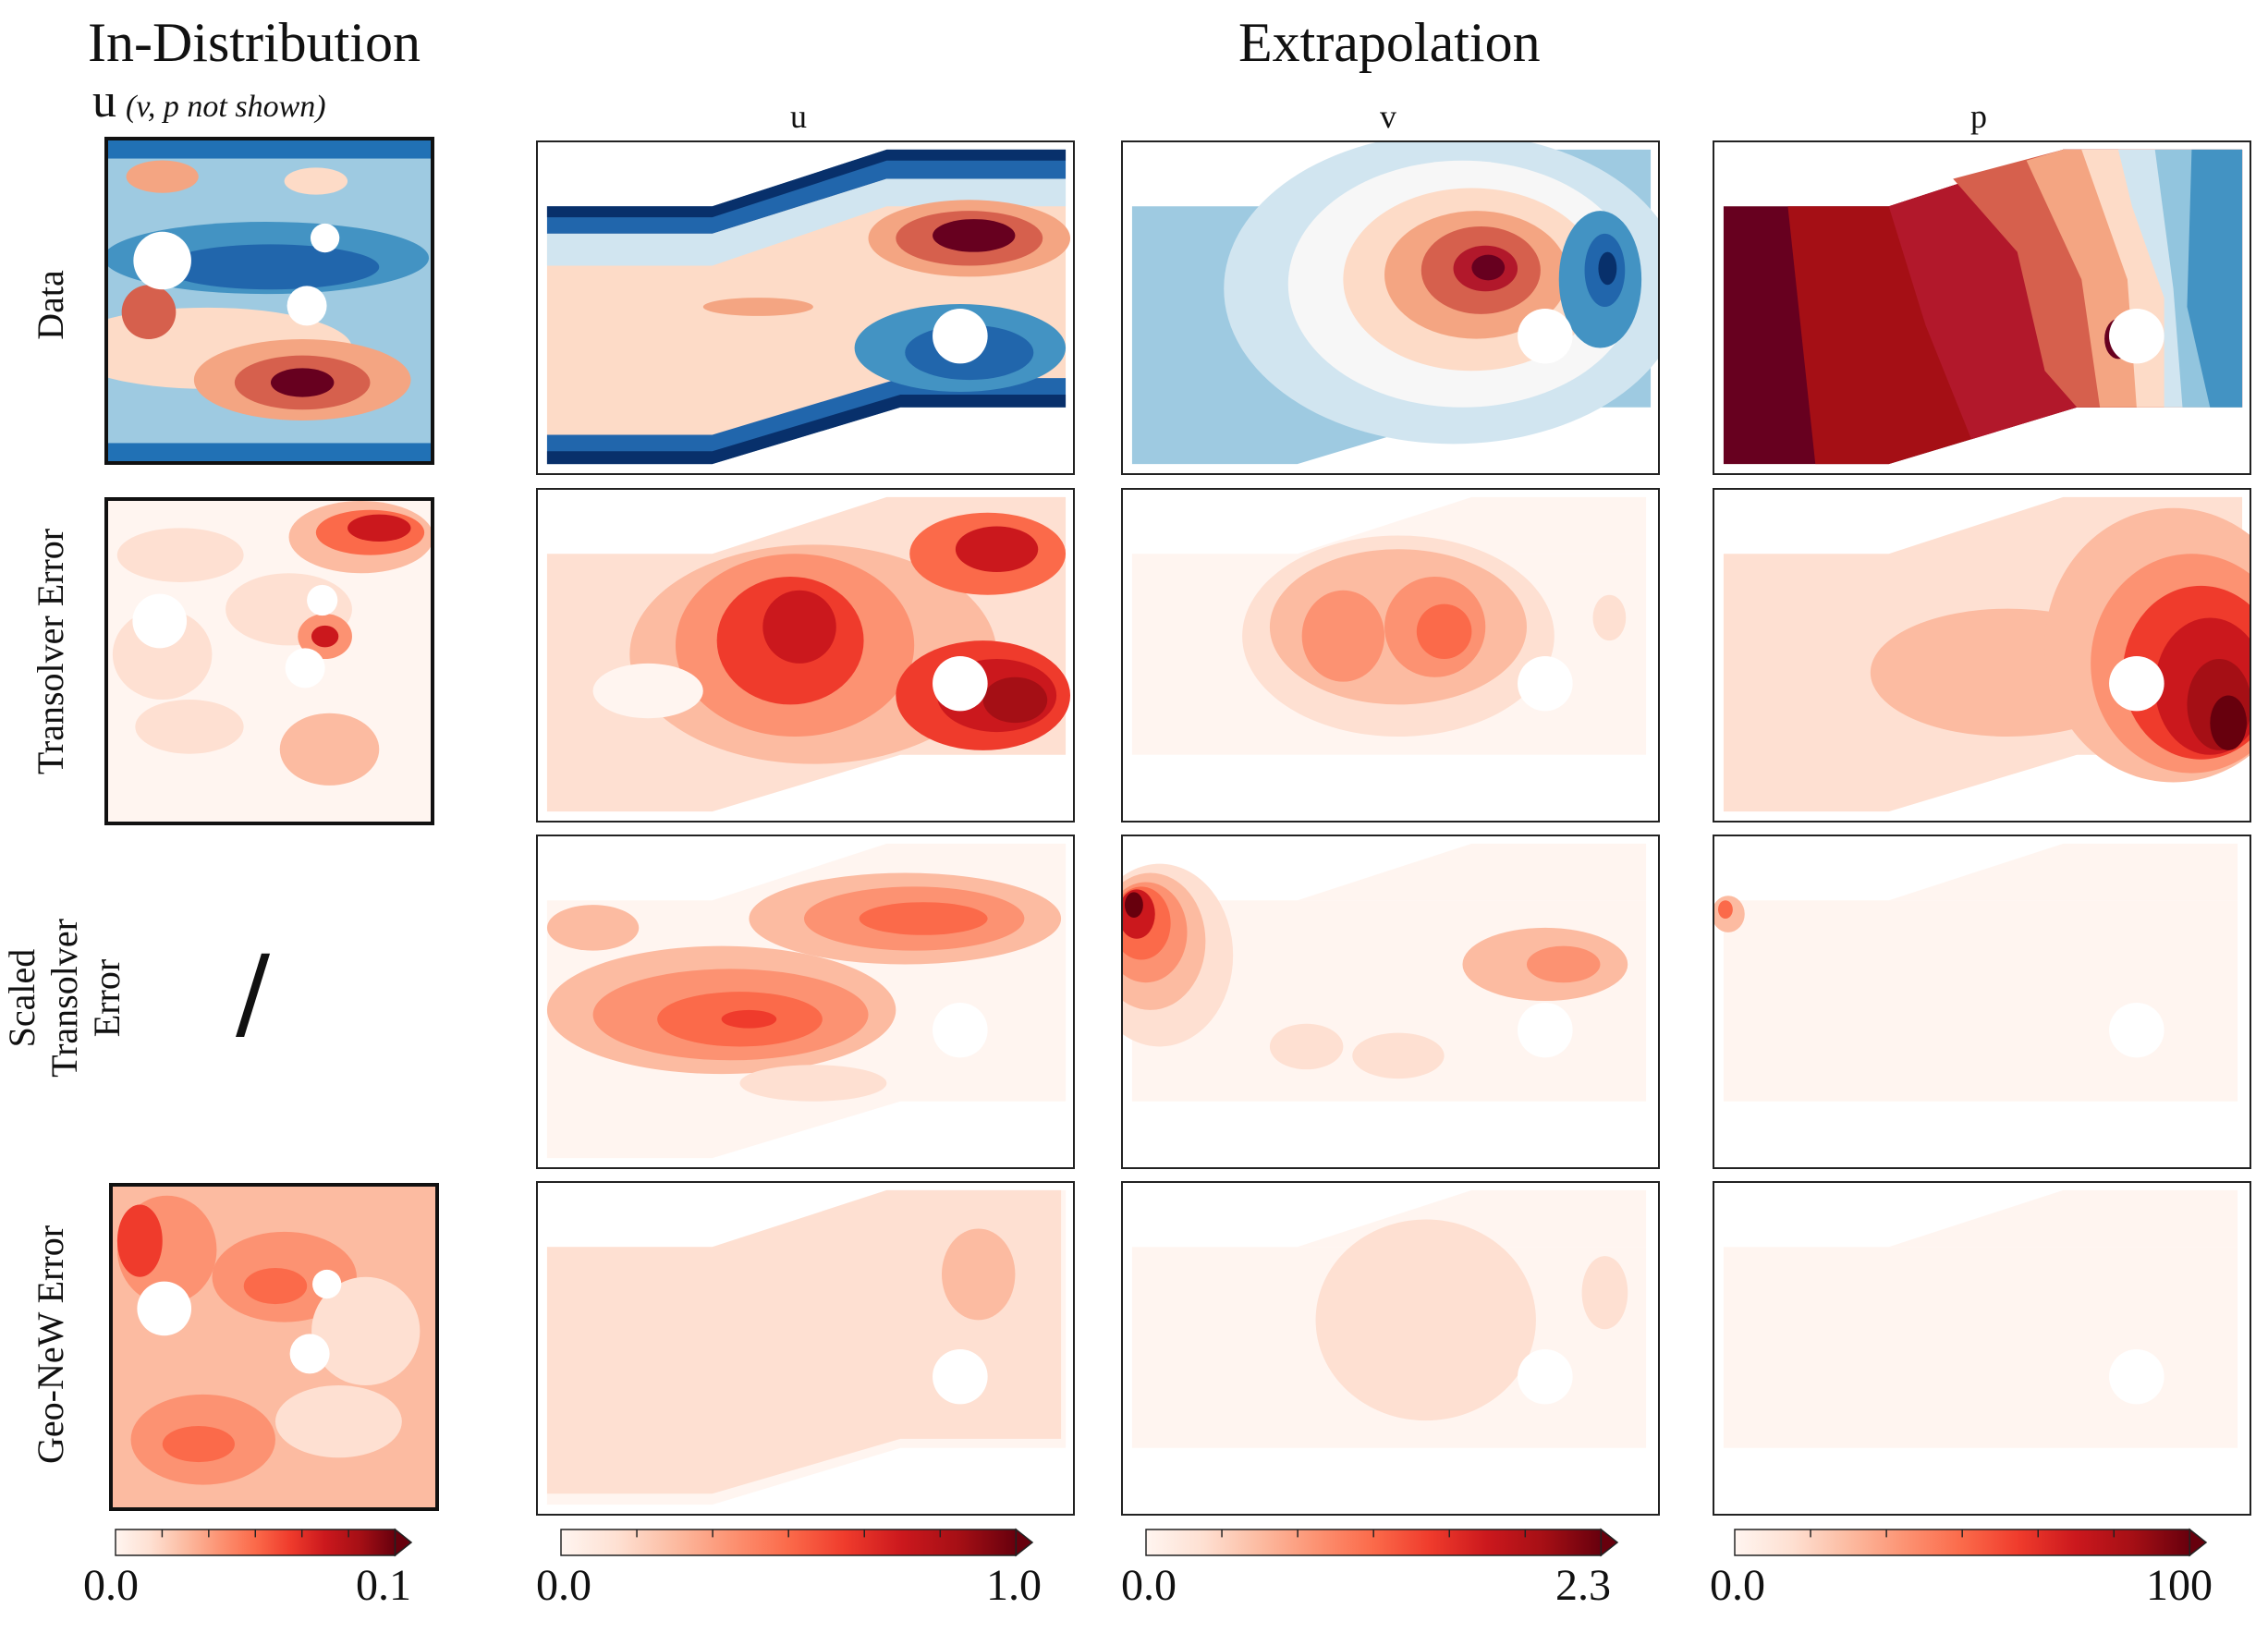 This screenshot has height=1633, width=2268. I want to click on colorbar-in-distribution-max: 0.1, so click(384, 1585).